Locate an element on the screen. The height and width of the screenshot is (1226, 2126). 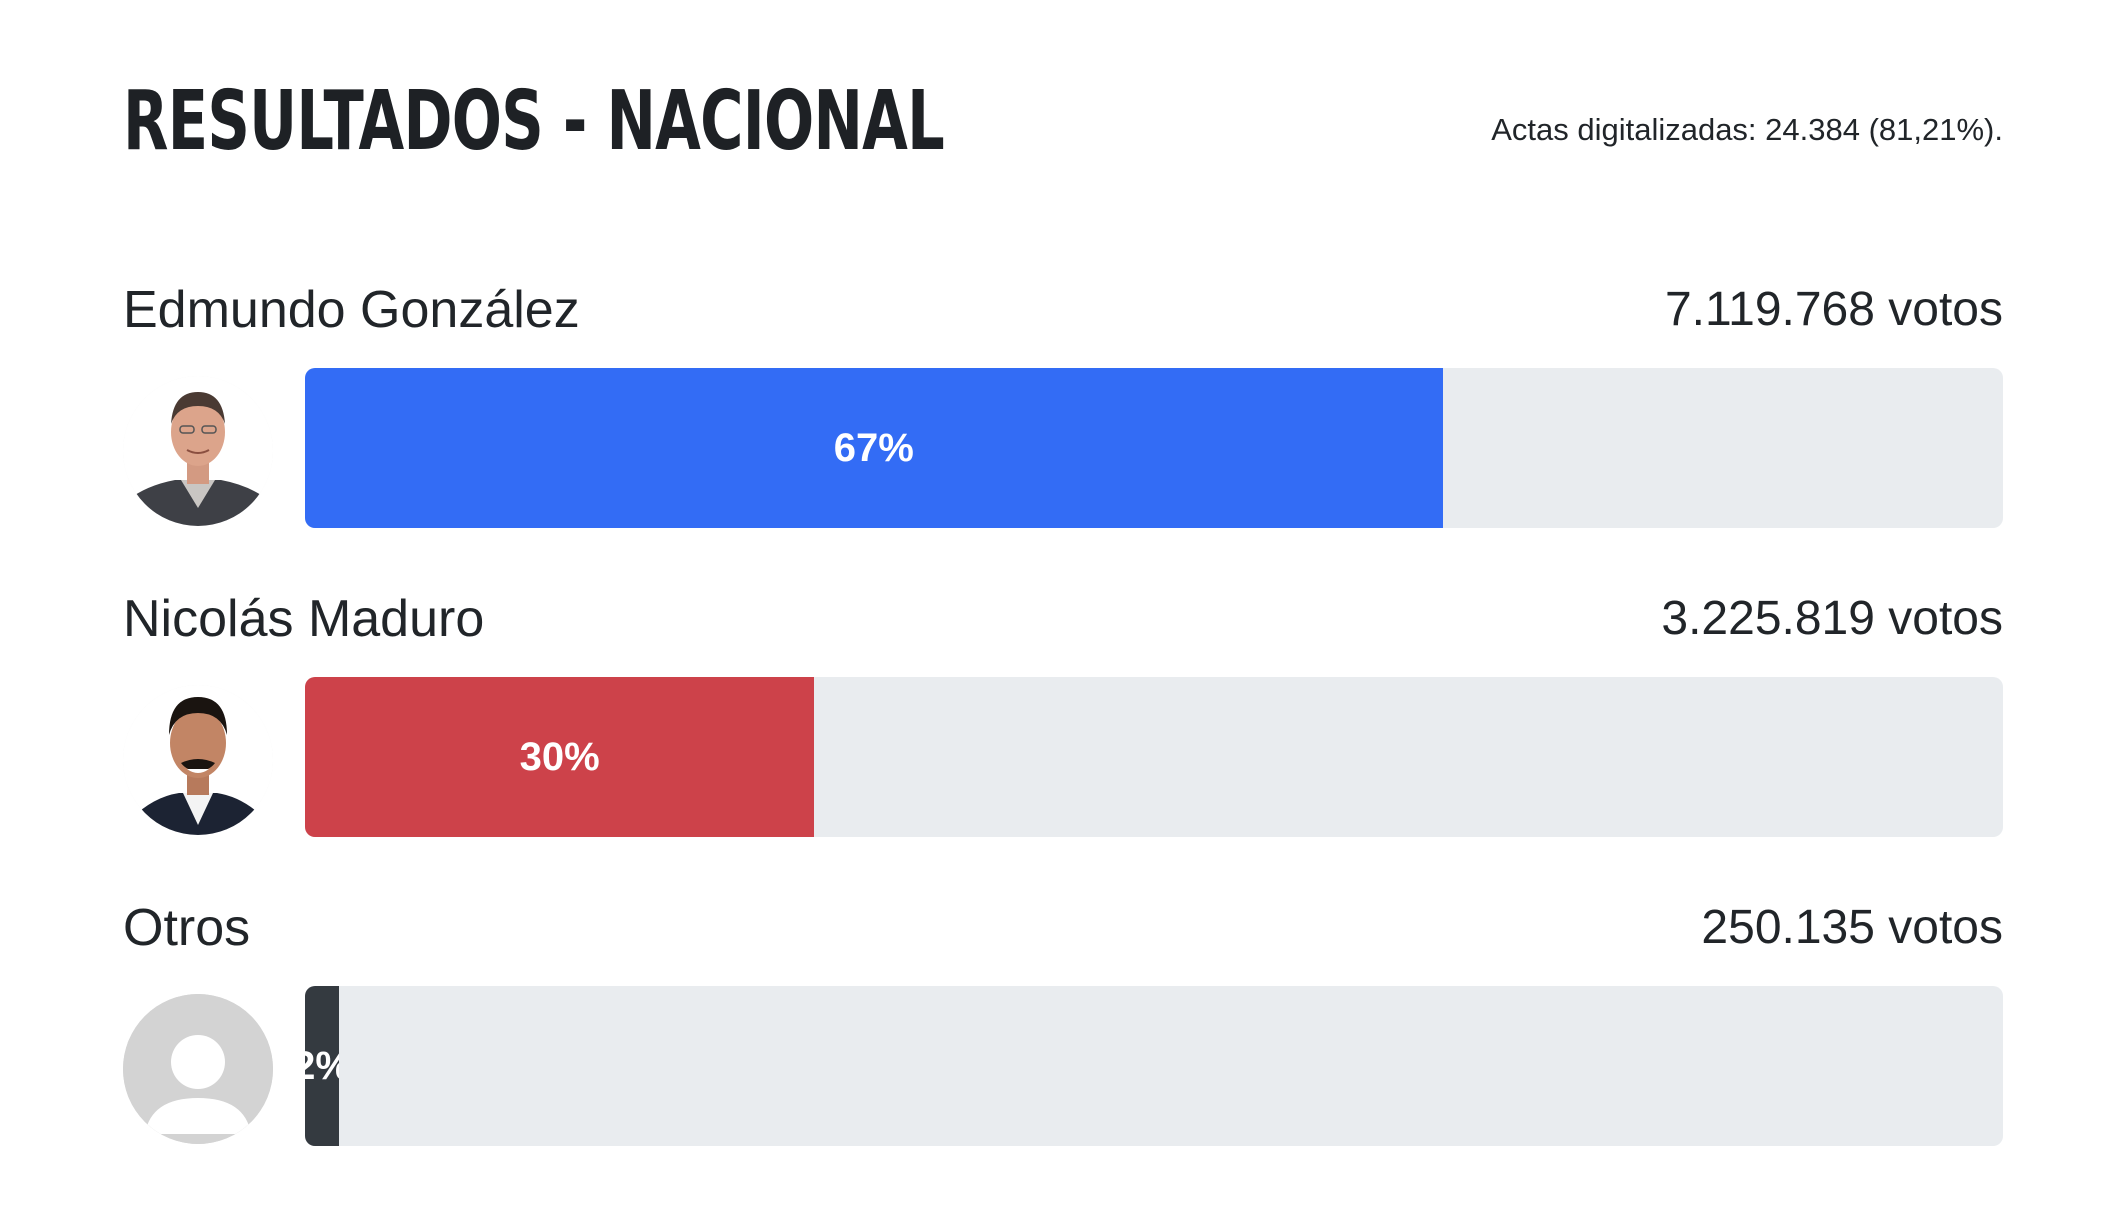
candidate-photo-gonzalez is located at coordinates (198, 451).